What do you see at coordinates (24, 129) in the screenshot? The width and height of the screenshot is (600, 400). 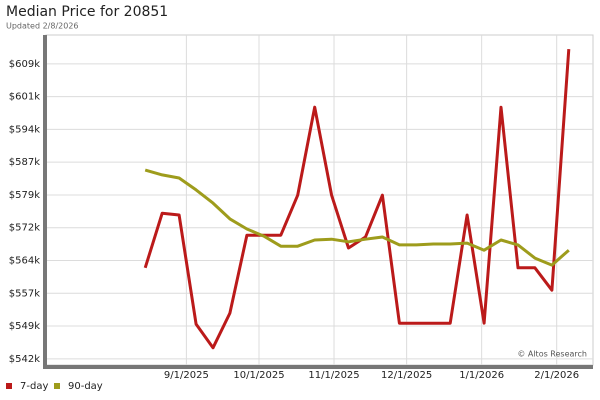 I see `y-tick-label: $594k` at bounding box center [24, 129].